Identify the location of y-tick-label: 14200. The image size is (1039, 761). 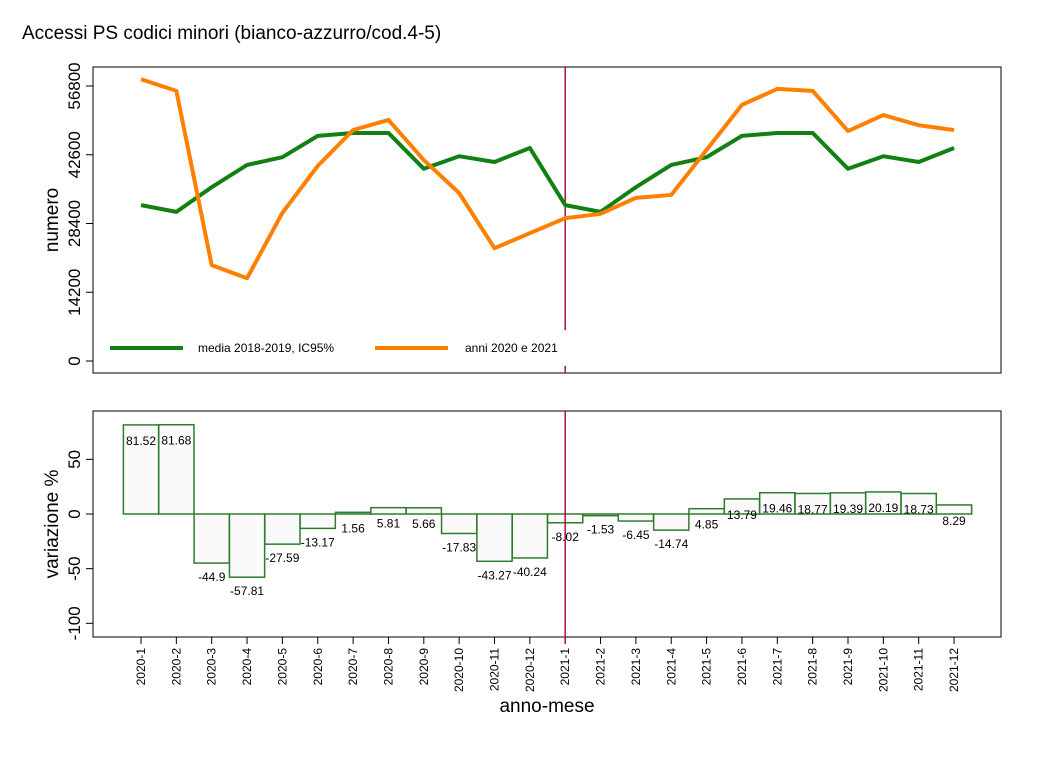
(74, 292).